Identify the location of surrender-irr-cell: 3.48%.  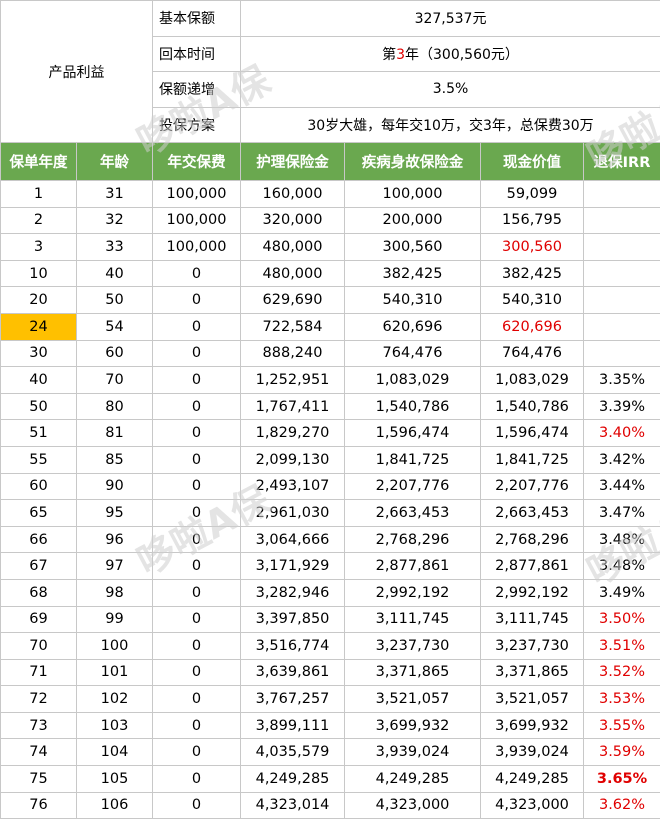
(621, 566).